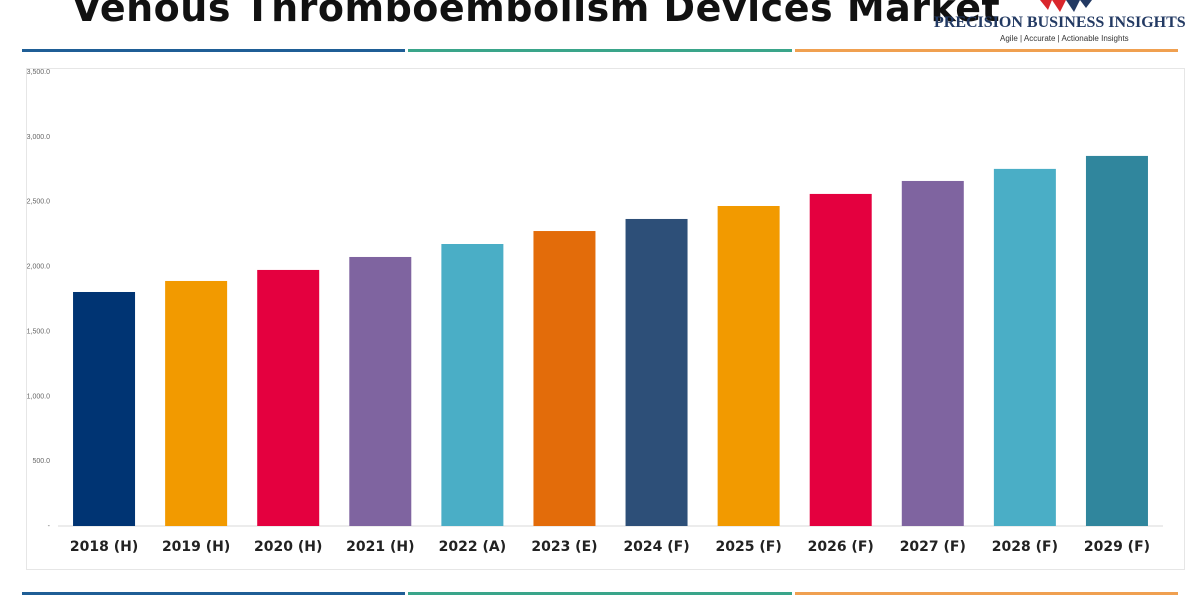 The image size is (1200, 600). Describe the element at coordinates (38, 331) in the screenshot. I see `y-tick-label: 1,500.0` at that location.